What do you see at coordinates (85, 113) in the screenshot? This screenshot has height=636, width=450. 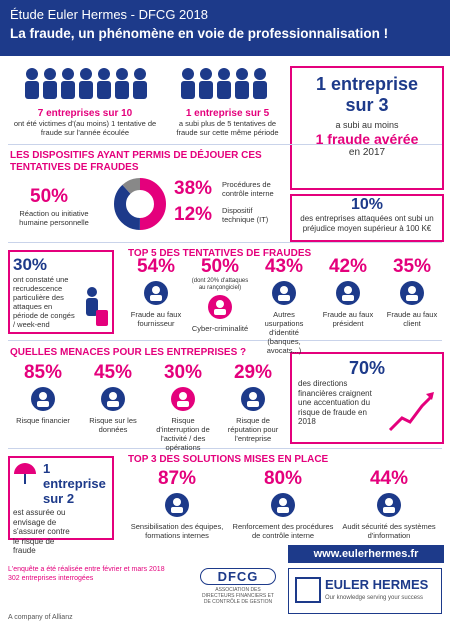 I see `stat-value: 7 entreprises sur 10` at bounding box center [85, 113].